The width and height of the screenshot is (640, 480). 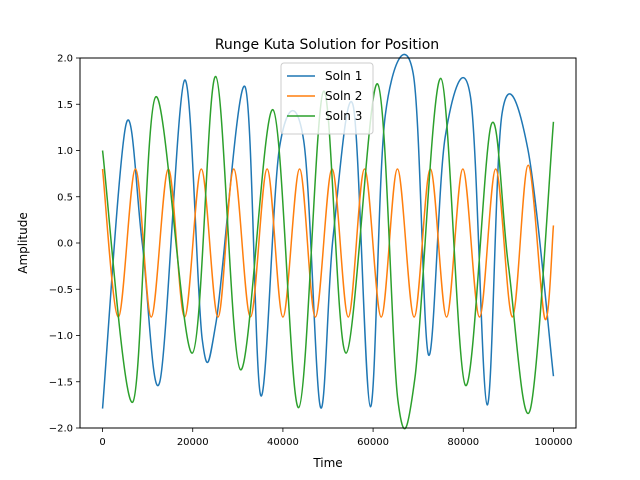 What do you see at coordinates (193, 442) in the screenshot?
I see `x-tick-label: 20000` at bounding box center [193, 442].